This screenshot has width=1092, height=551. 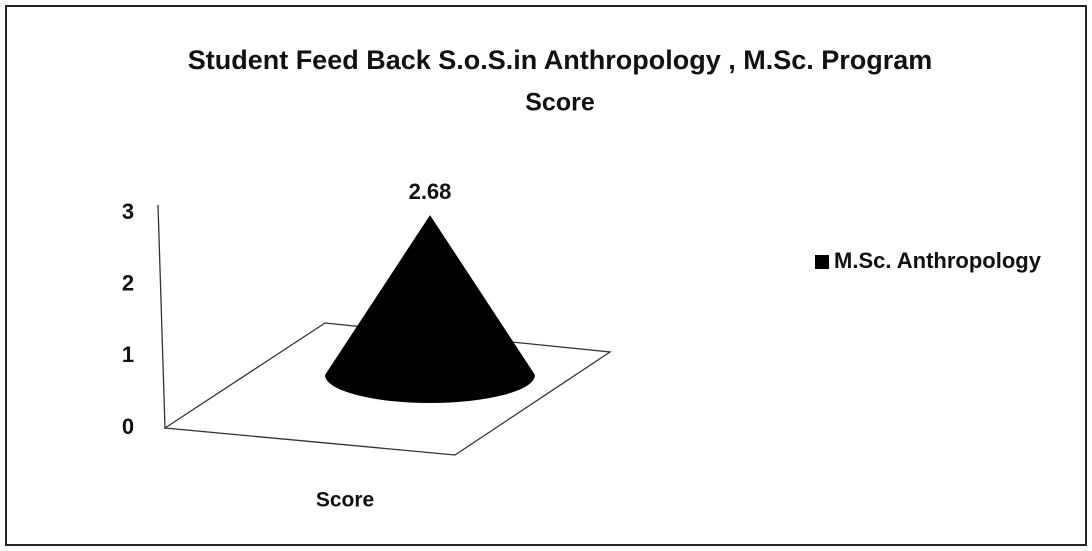 I want to click on cone, so click(x=430, y=309).